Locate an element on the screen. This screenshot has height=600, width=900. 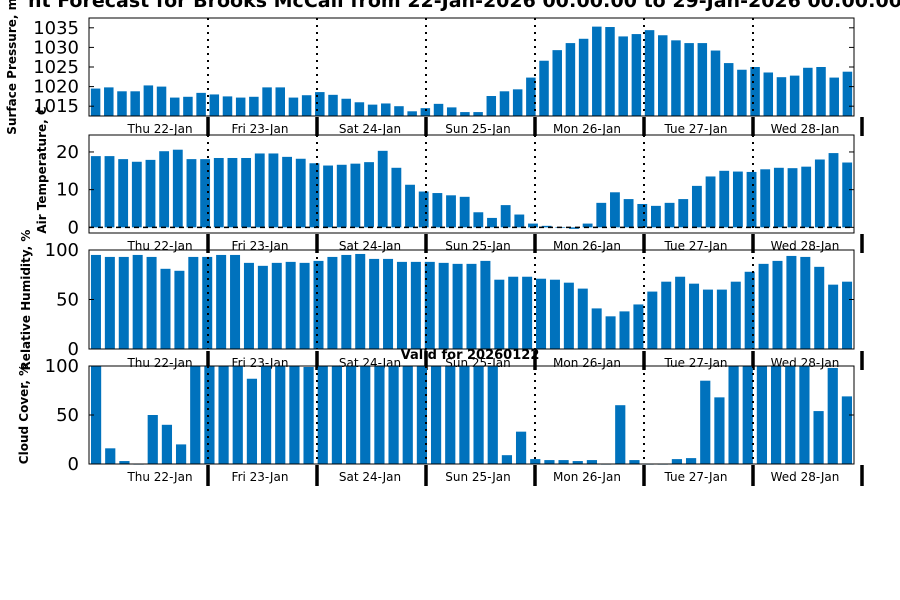
day-label: Thu 22-Jan is located at coordinates (159, 363).